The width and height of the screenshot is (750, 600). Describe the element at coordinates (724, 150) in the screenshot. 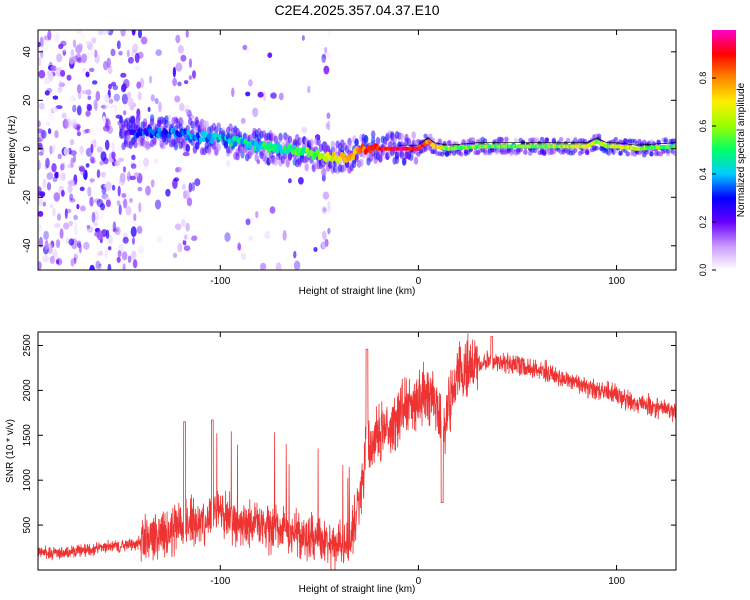

I see `colorbar-bar` at that location.